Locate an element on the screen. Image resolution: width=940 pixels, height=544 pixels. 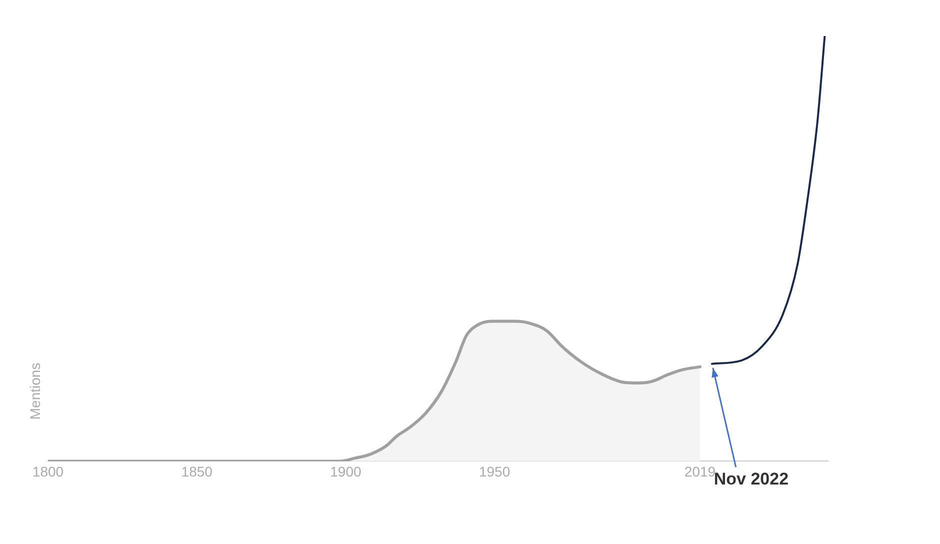
x-tick-label: 2019 is located at coordinates (700, 471).